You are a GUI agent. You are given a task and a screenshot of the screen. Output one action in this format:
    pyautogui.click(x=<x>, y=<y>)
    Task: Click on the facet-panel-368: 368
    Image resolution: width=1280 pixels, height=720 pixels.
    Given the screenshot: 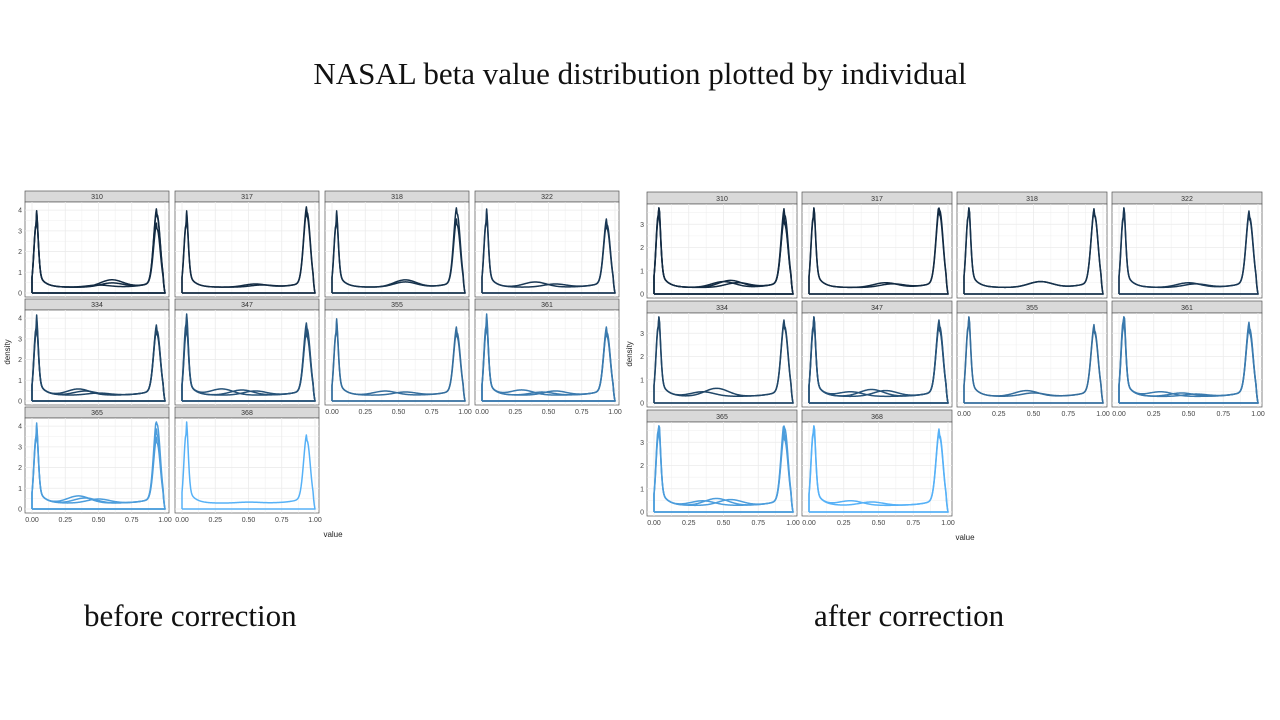 What is the action you would take?
    pyautogui.click(x=247, y=460)
    